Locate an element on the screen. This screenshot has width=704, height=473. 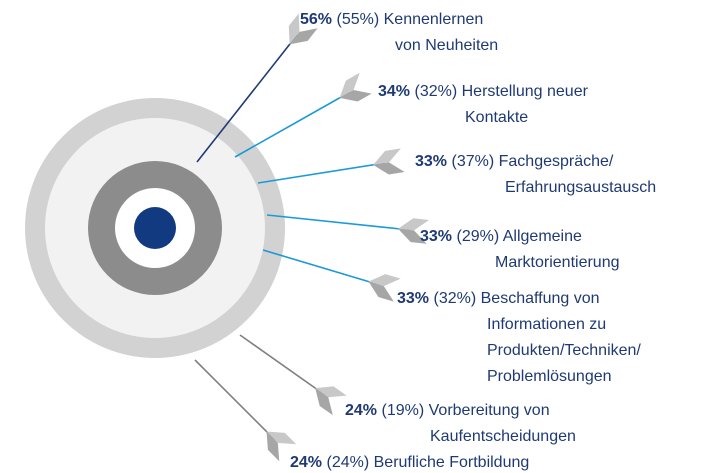
current-value: 34% is located at coordinates (394, 91).